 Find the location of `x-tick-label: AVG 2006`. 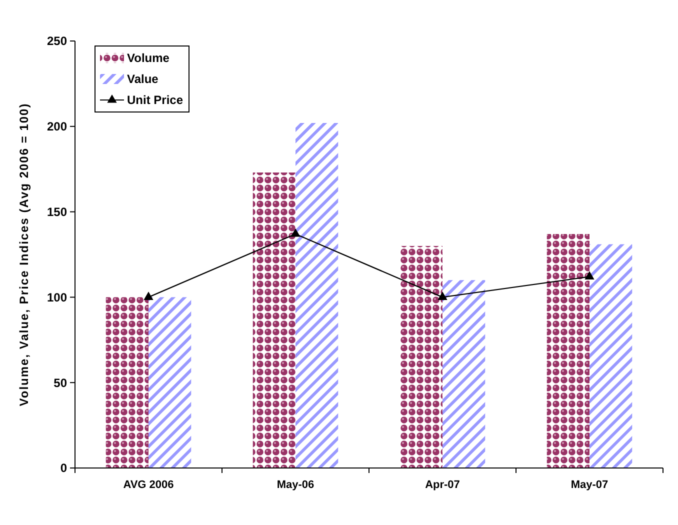

x-tick-label: AVG 2006 is located at coordinates (148, 485).